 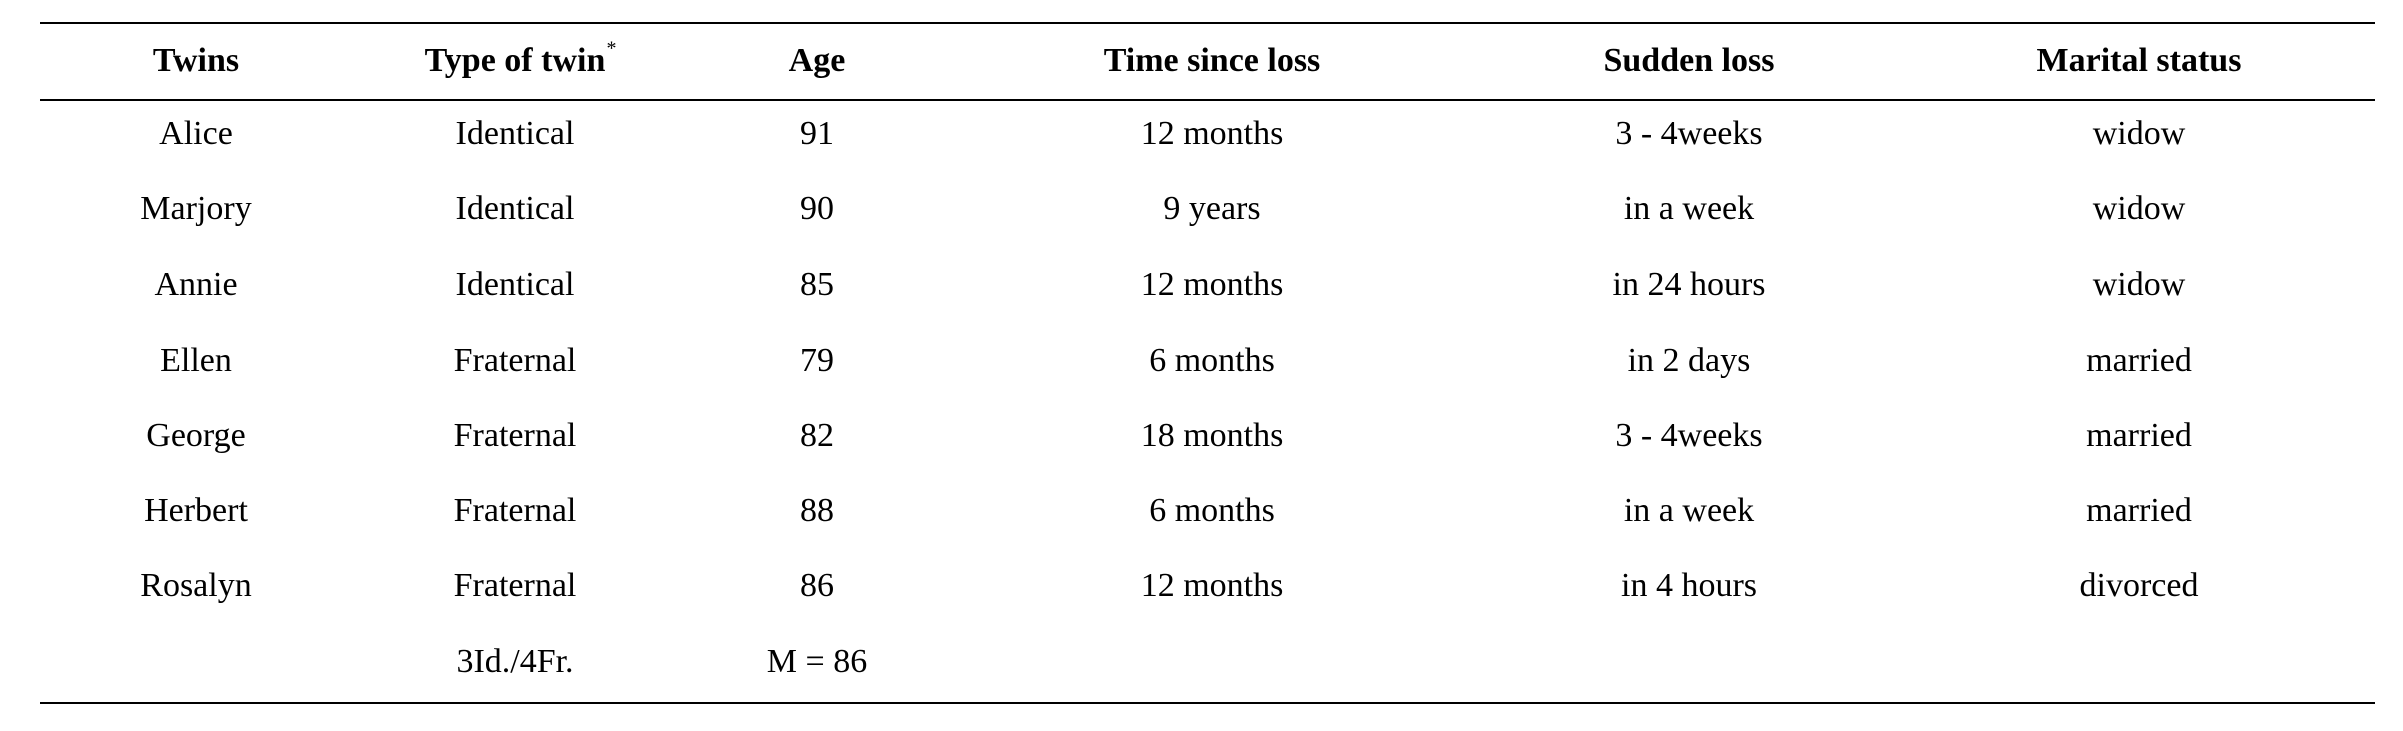 What do you see at coordinates (196, 60) in the screenshot?
I see `header-cell: Twins` at bounding box center [196, 60].